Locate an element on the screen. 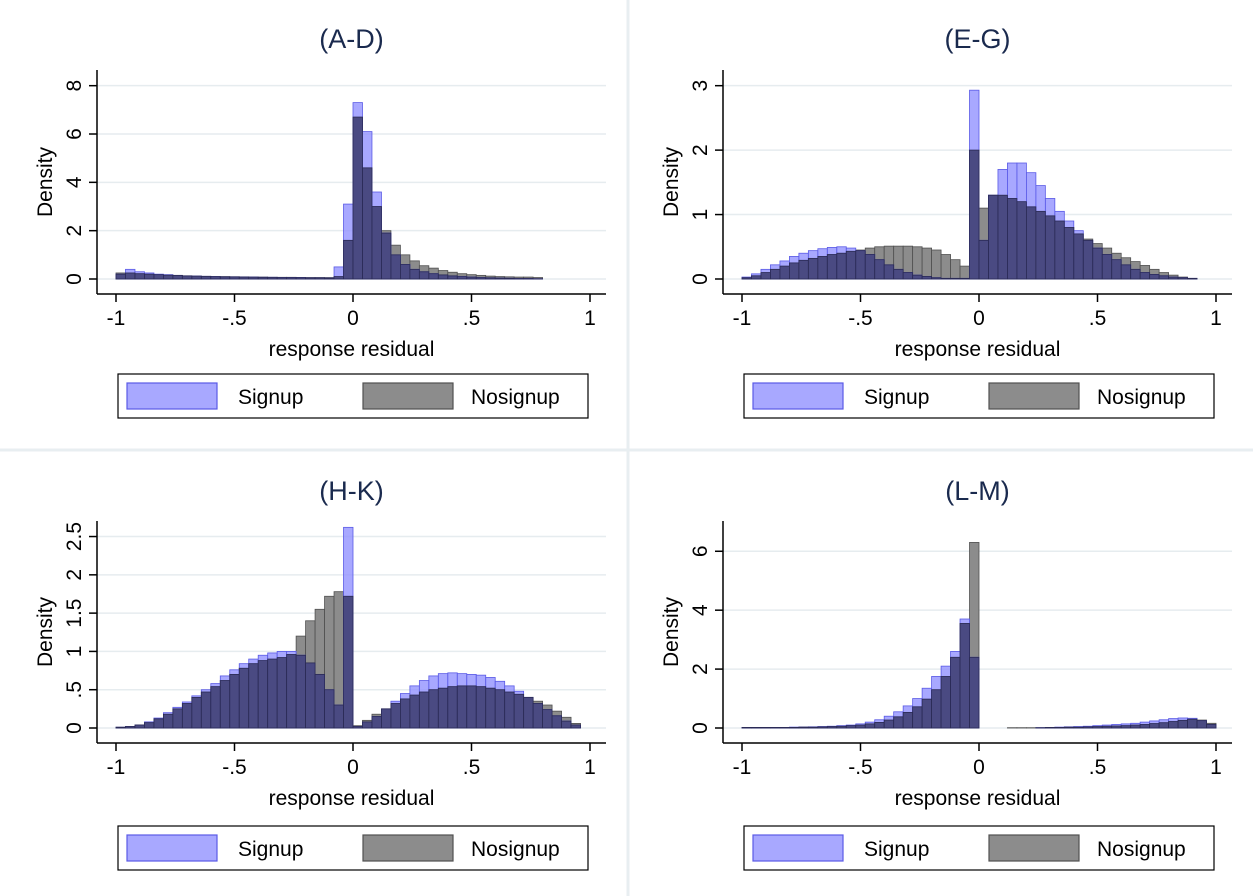 This screenshot has width=1253, height=896. y-tick-label: 0 is located at coordinates (74, 728).